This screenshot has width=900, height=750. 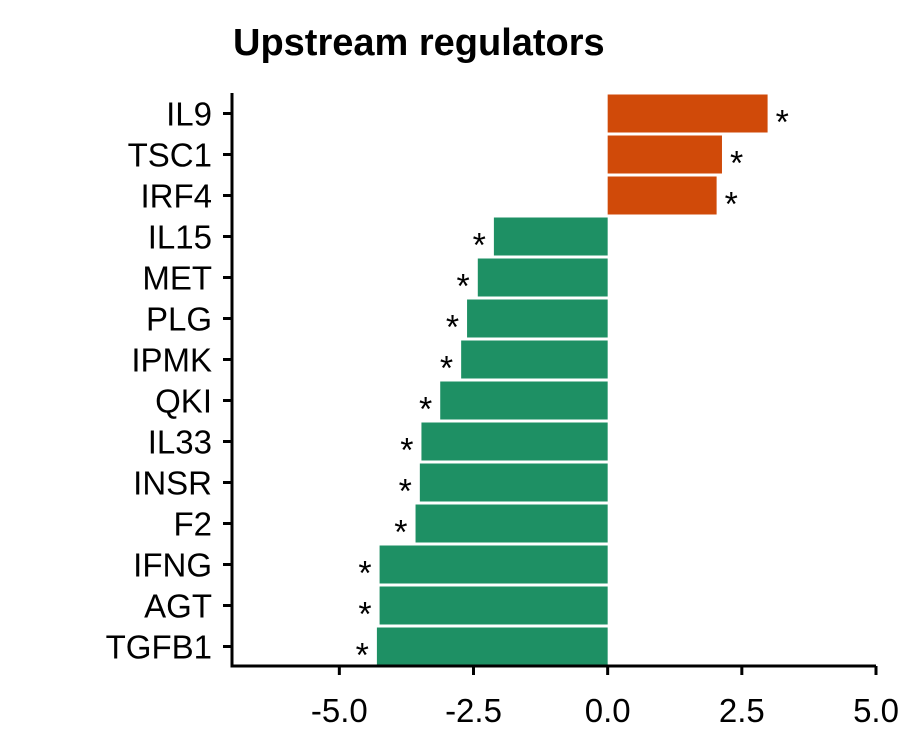 What do you see at coordinates (782, 123) in the screenshot?
I see `significance-star-il9: *` at bounding box center [782, 123].